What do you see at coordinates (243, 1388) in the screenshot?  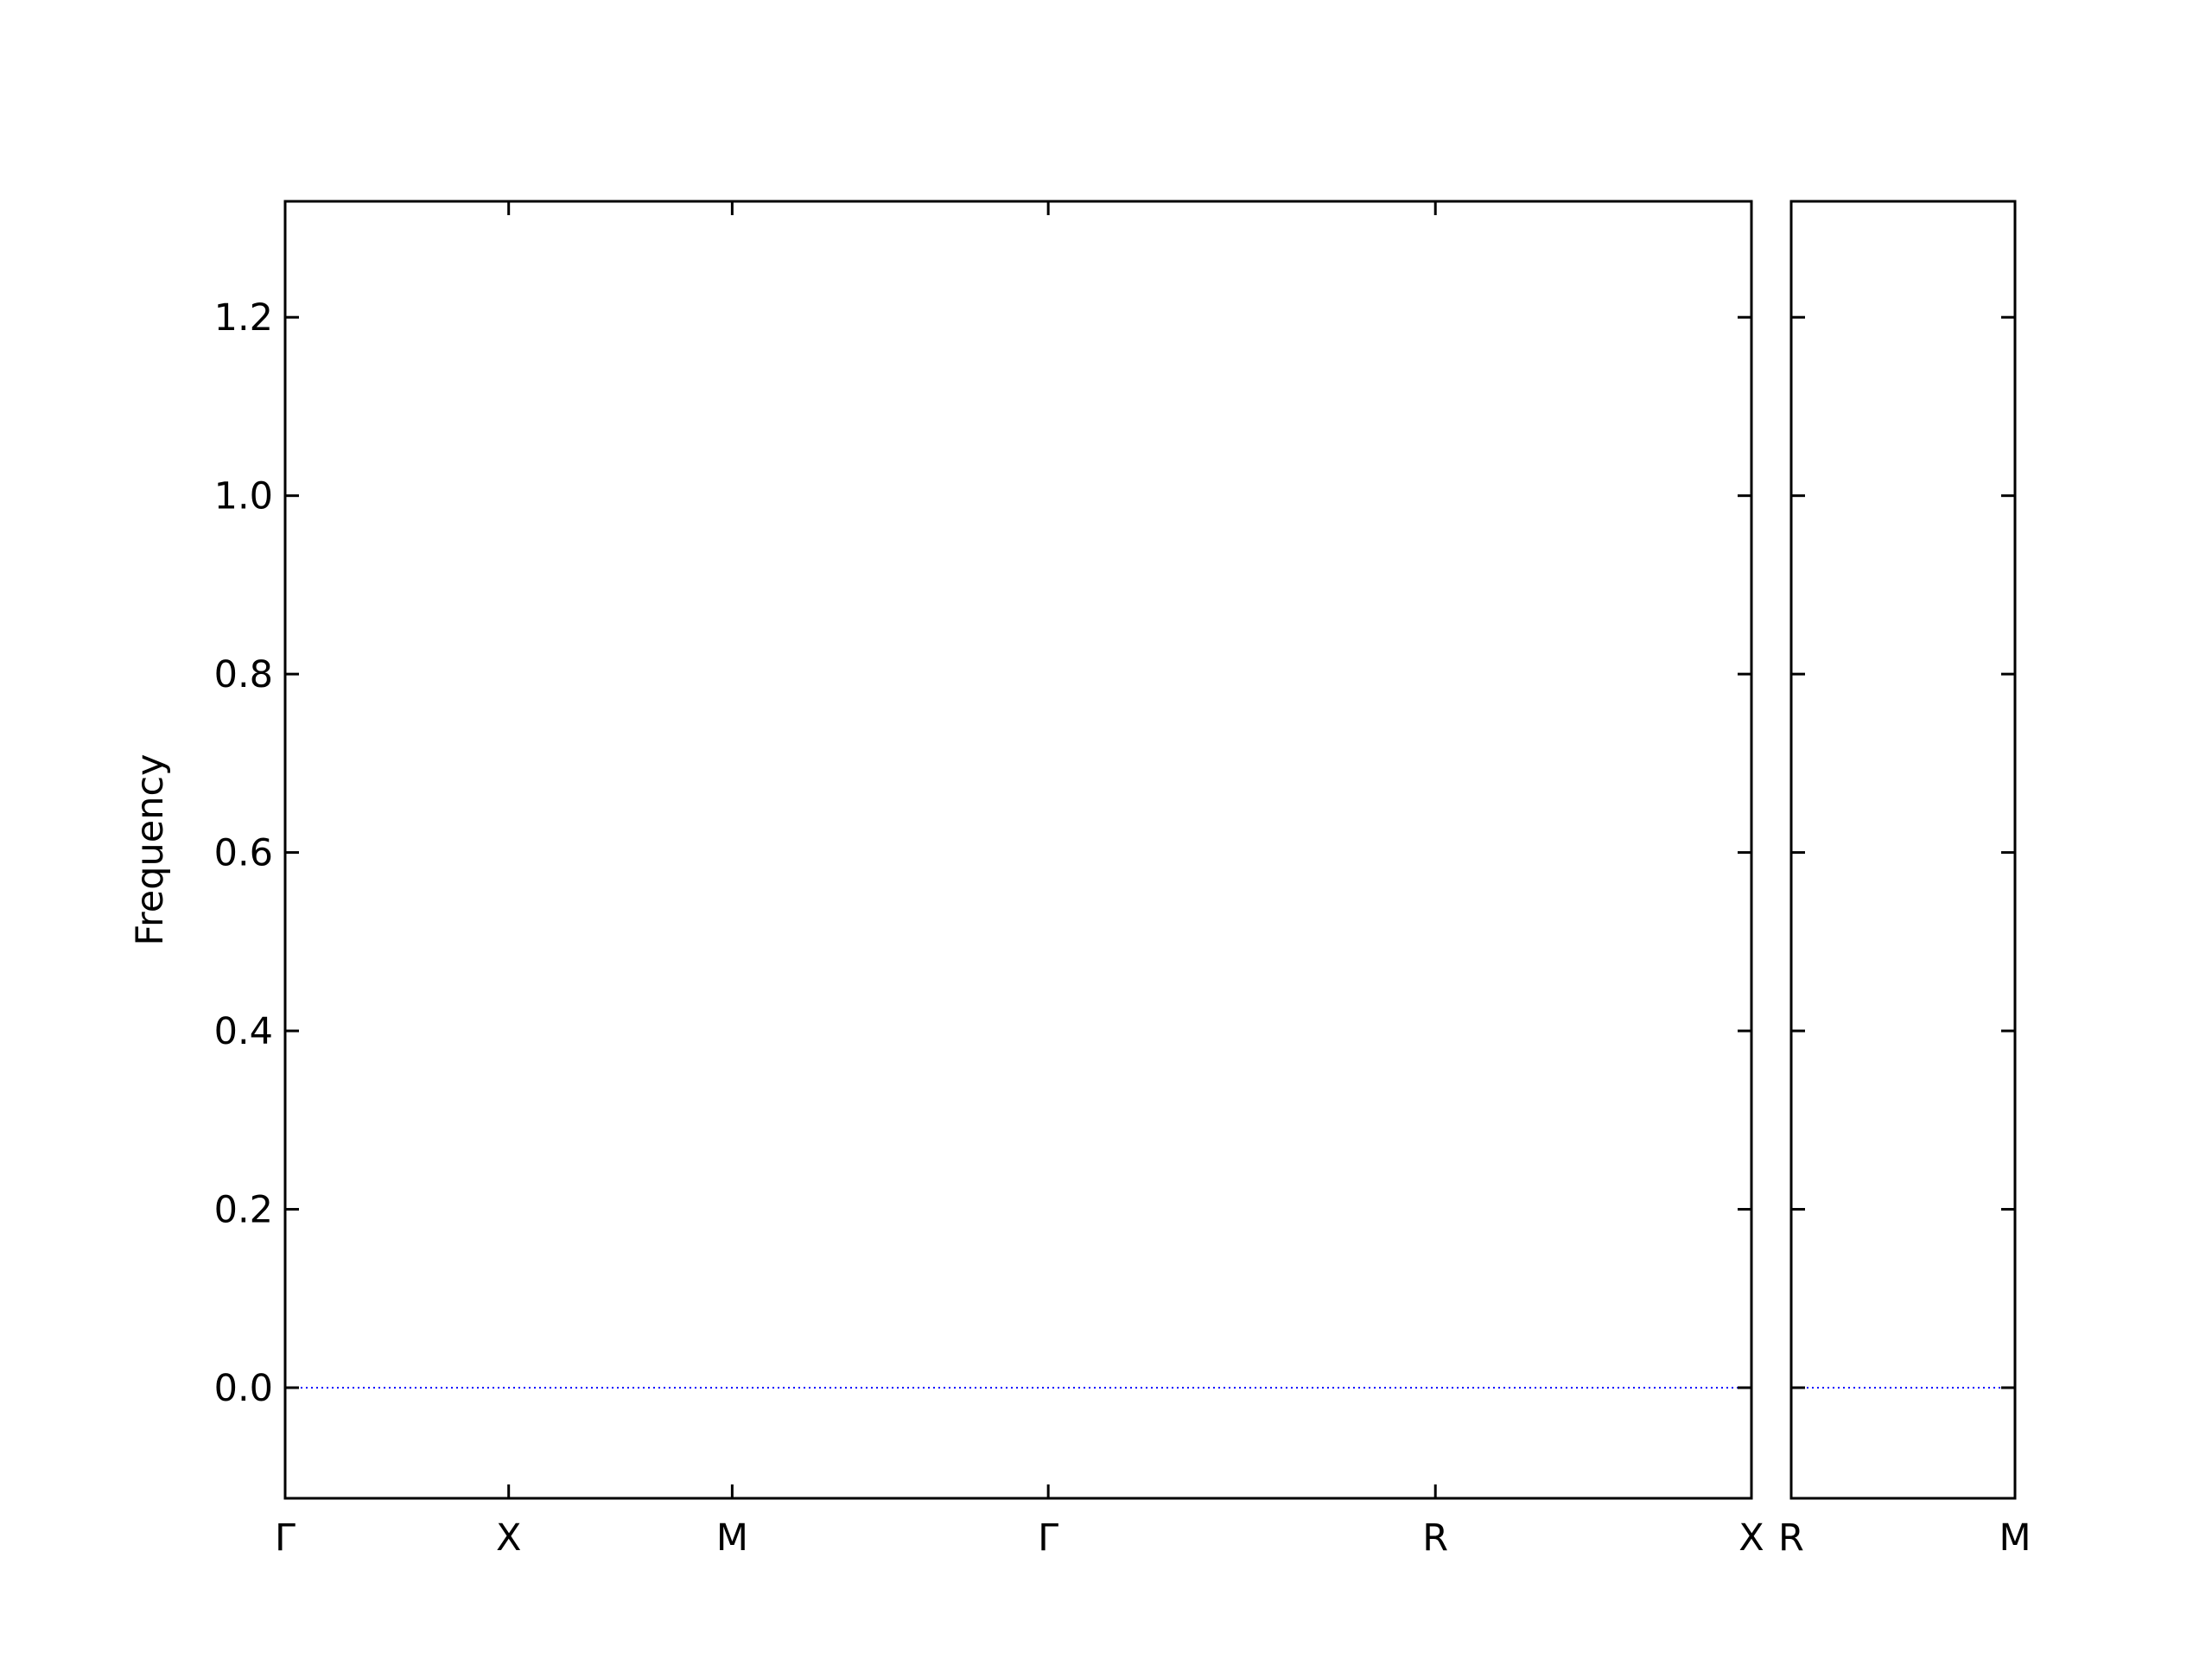 I see `y-tick-label: 0.0` at bounding box center [243, 1388].